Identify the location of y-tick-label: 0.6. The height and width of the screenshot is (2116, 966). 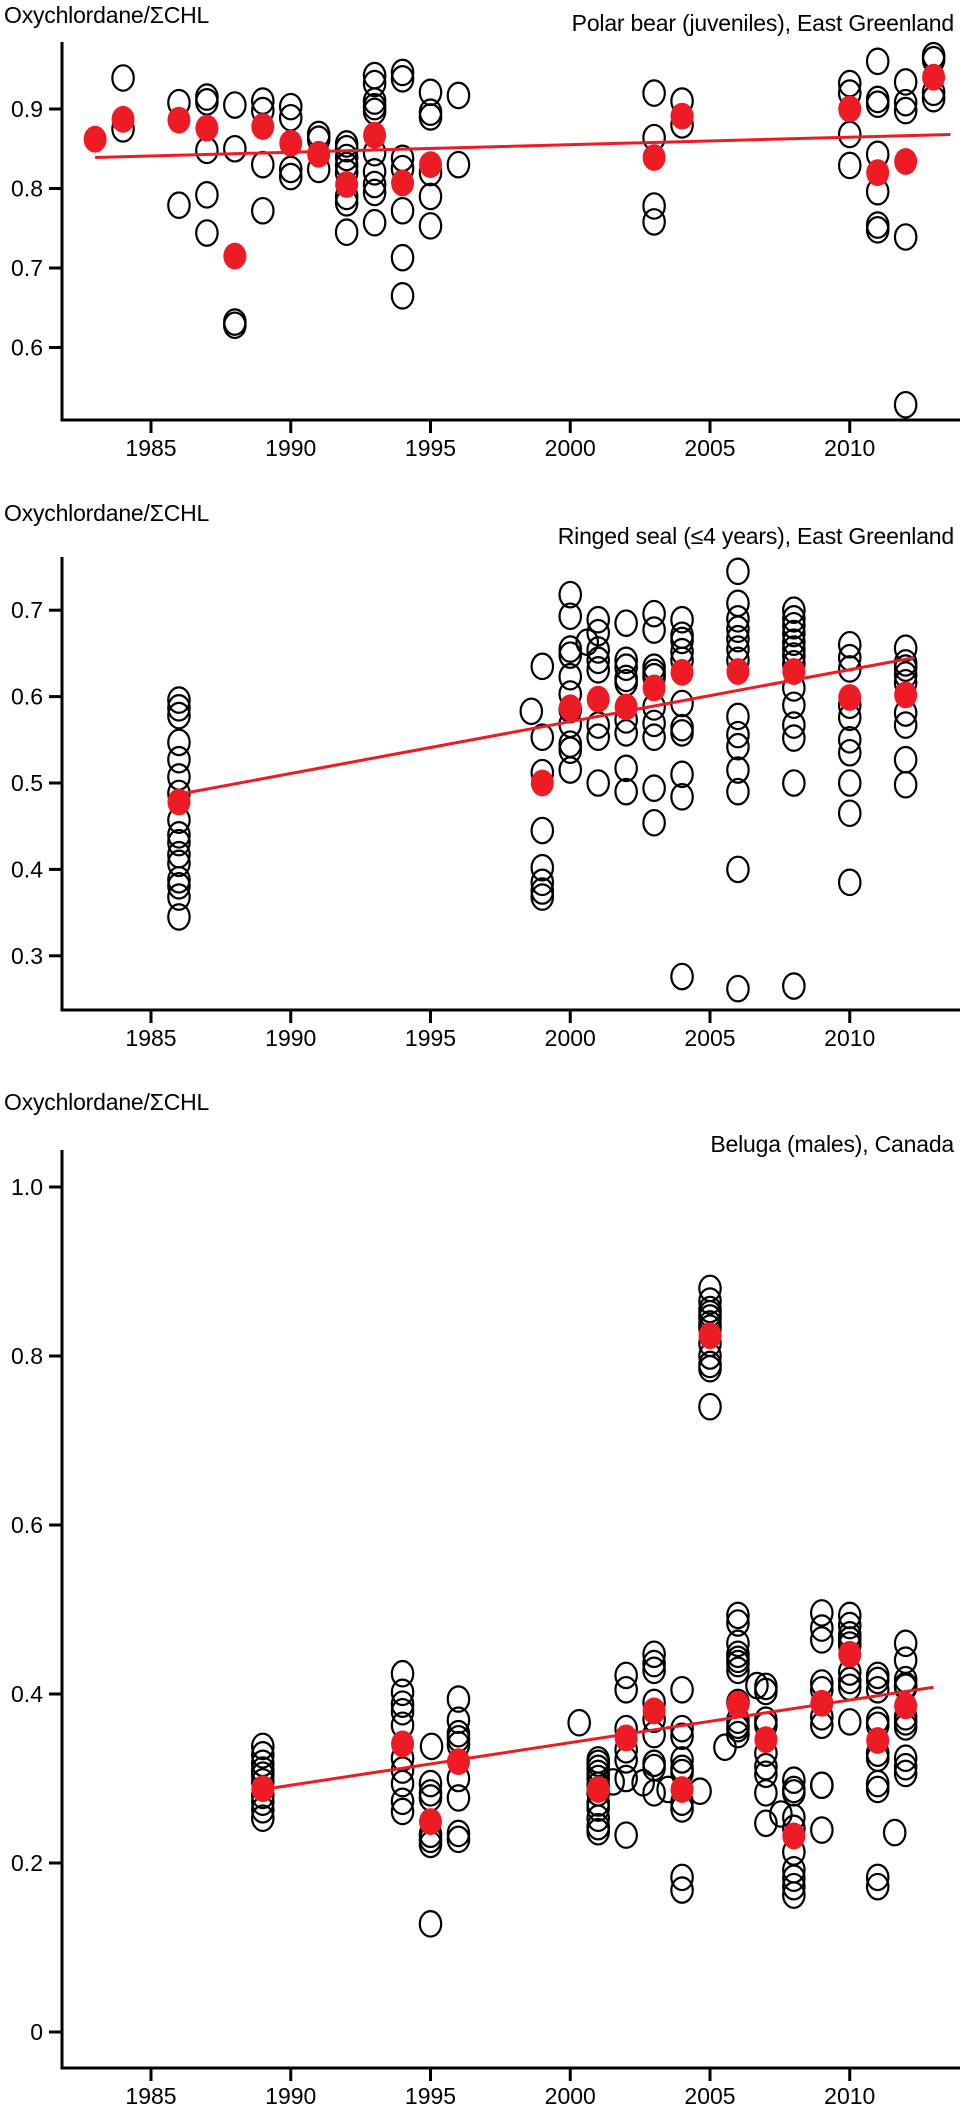
(27, 697).